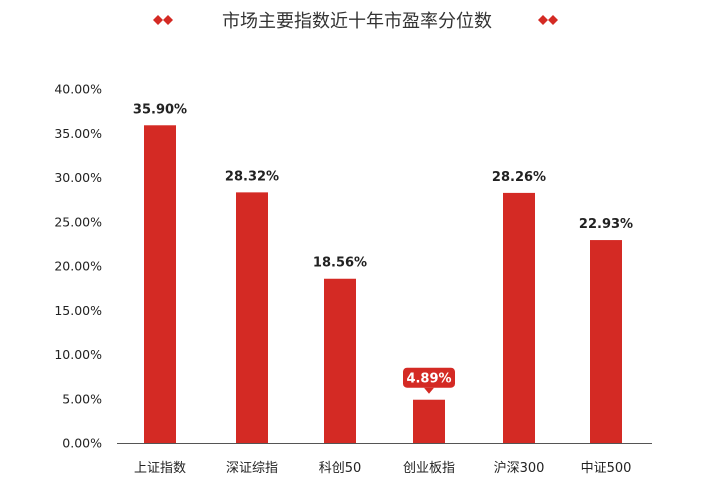  I want to click on value-label: 22.93%, so click(606, 224).